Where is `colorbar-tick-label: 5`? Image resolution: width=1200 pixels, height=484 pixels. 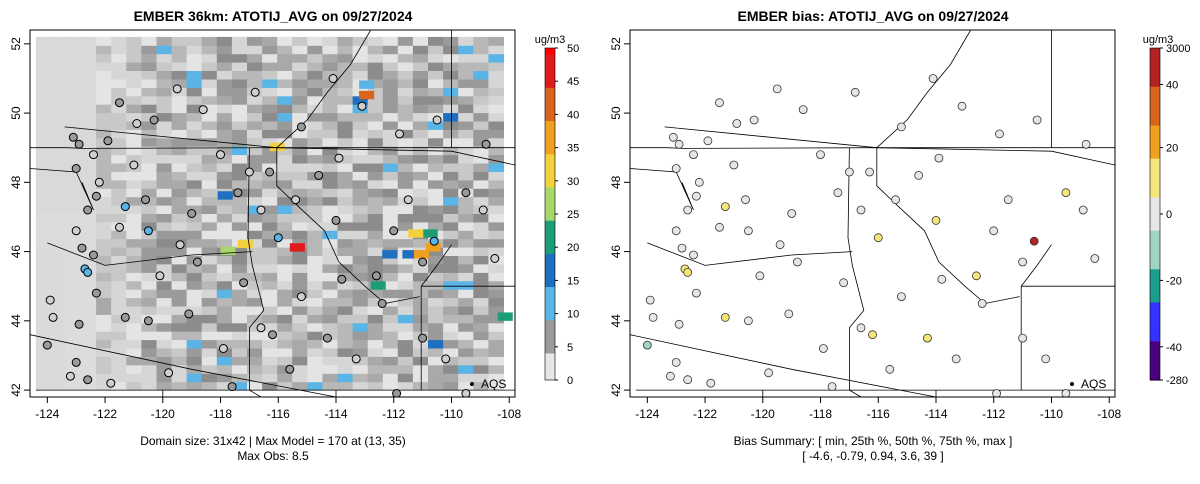 colorbar-tick-label: 5 is located at coordinates (570, 348).